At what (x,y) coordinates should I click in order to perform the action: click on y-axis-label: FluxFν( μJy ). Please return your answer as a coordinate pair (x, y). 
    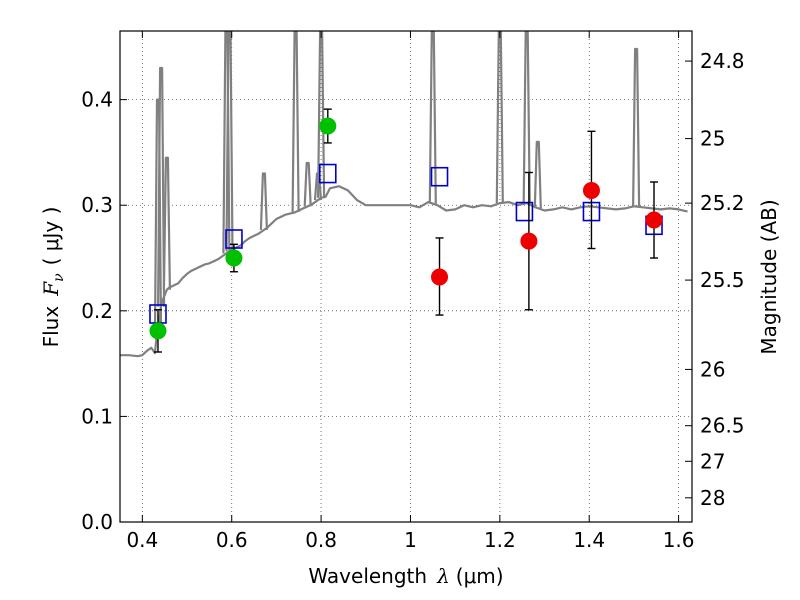
    Looking at the image, I should click on (53, 277).